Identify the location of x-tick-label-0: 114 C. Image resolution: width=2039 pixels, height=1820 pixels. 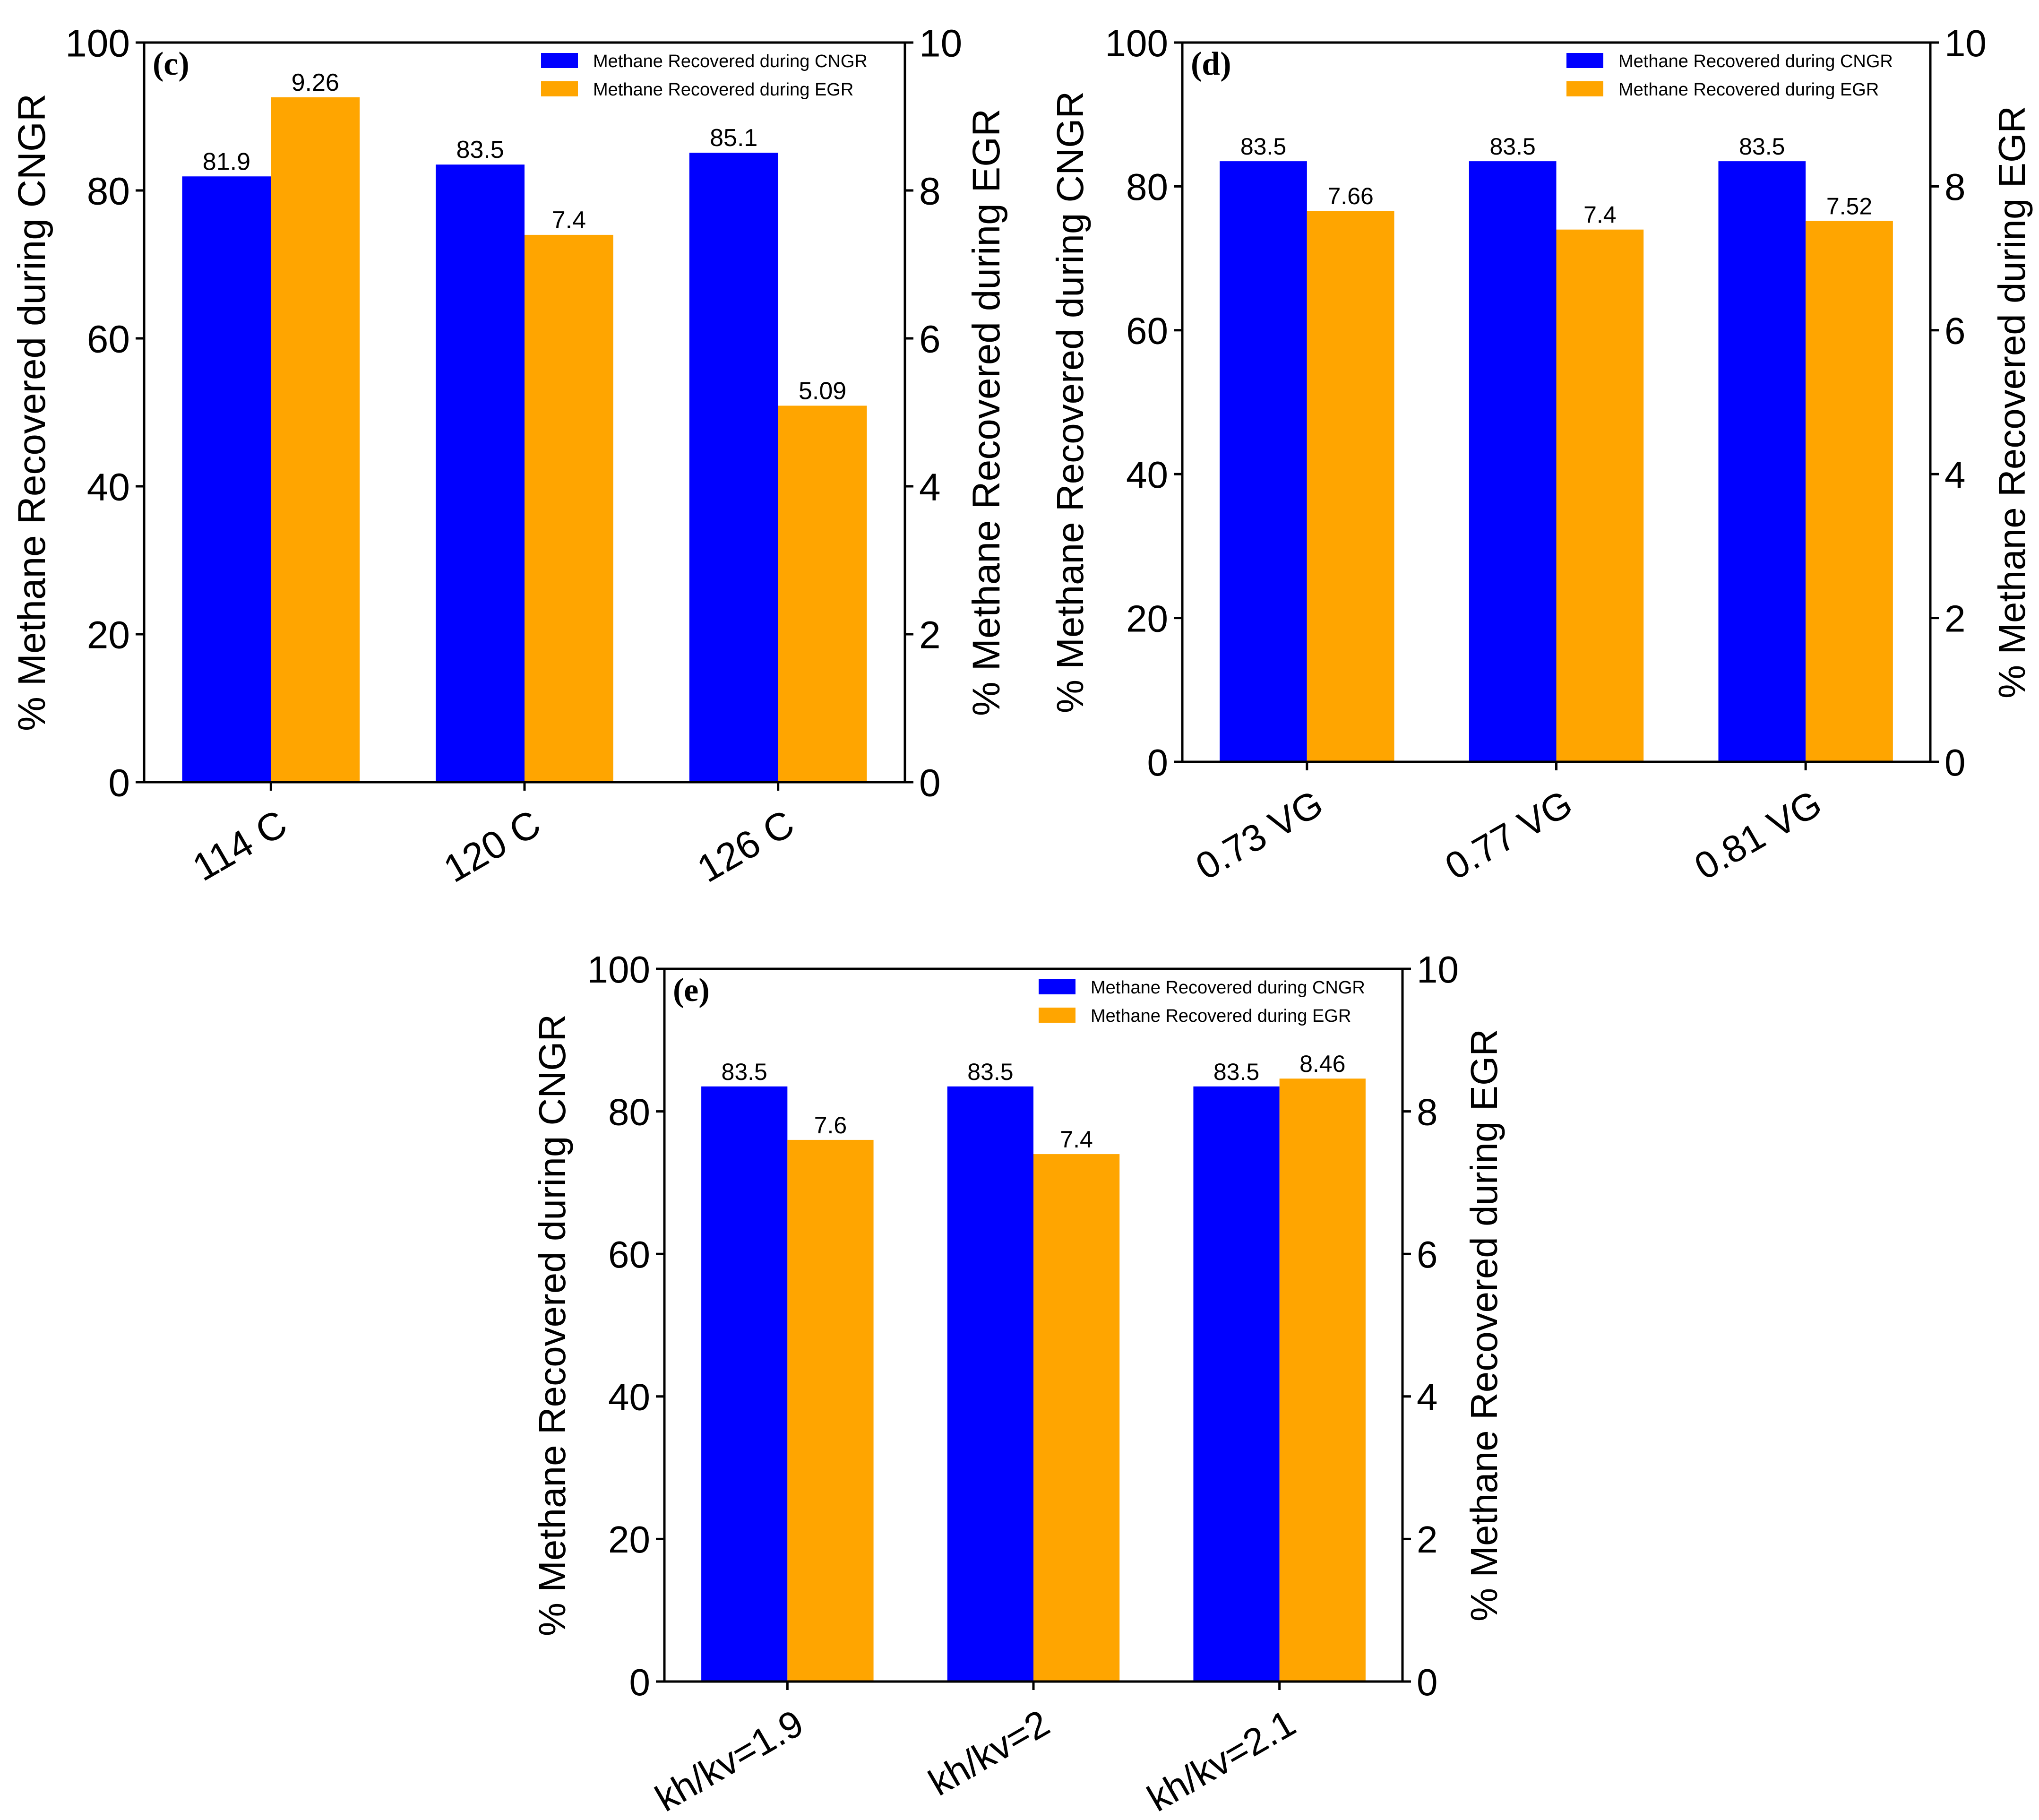
(240, 846).